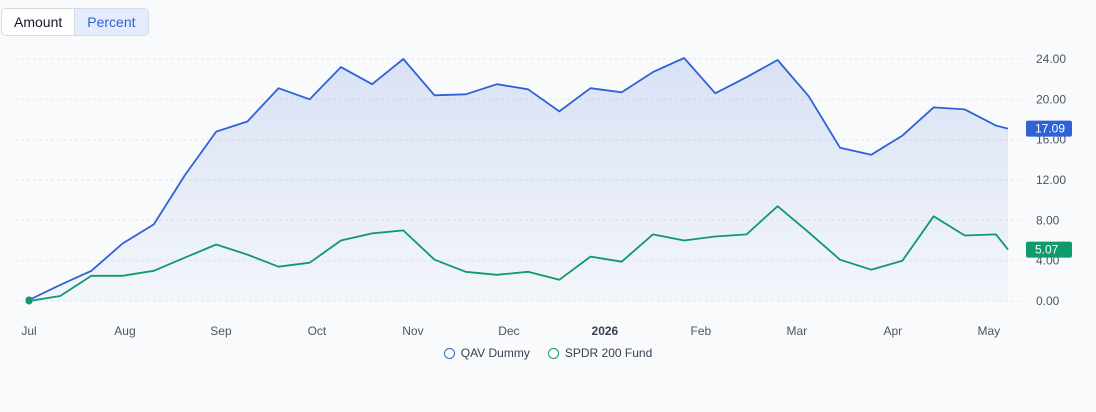 This screenshot has width=1096, height=412. I want to click on x-tick-label: Jul, so click(28, 331).